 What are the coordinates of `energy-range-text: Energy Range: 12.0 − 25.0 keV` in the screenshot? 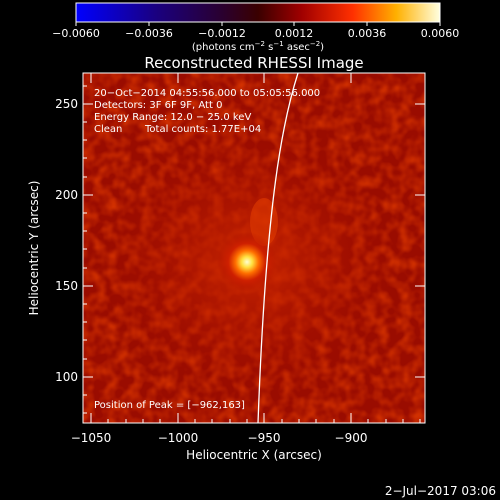 It's located at (172, 117).